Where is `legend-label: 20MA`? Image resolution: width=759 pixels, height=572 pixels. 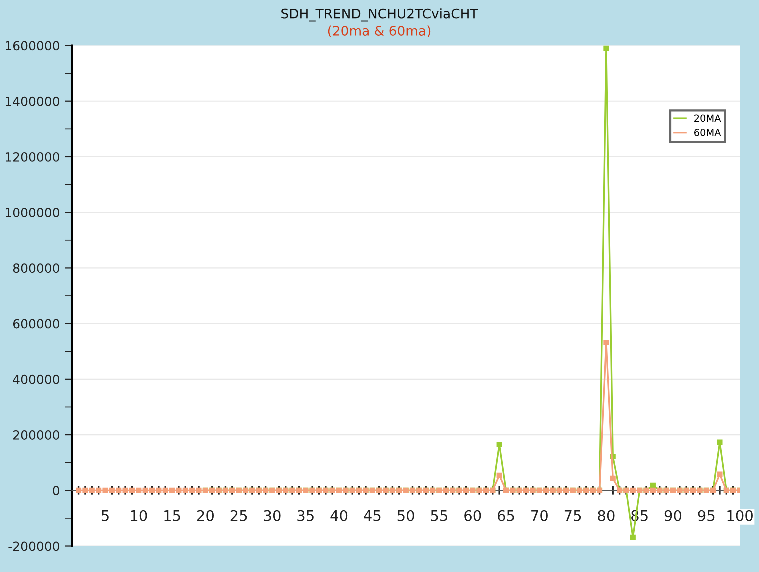 legend-label: 20MA is located at coordinates (708, 118).